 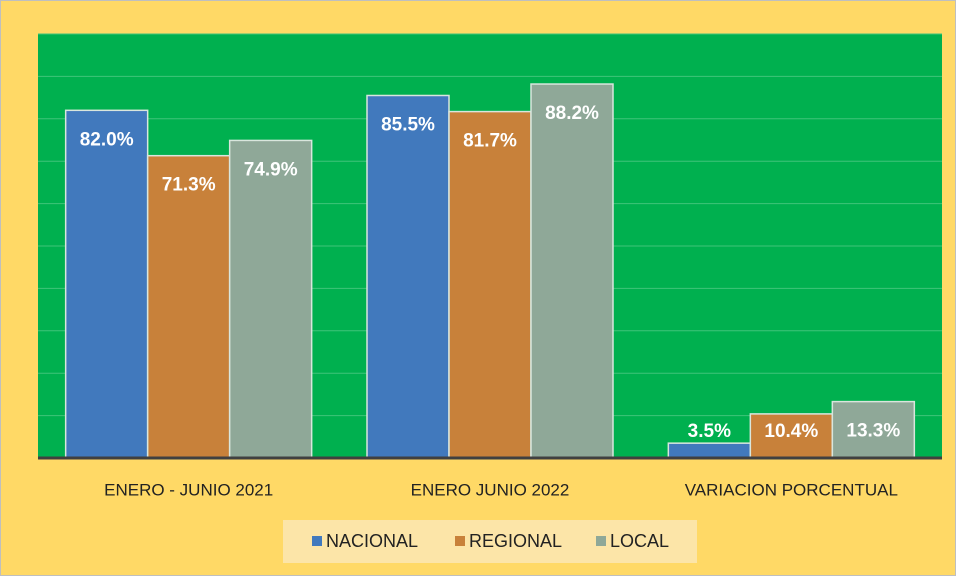 What do you see at coordinates (639, 541) in the screenshot?
I see `legend-label: LOCAL` at bounding box center [639, 541].